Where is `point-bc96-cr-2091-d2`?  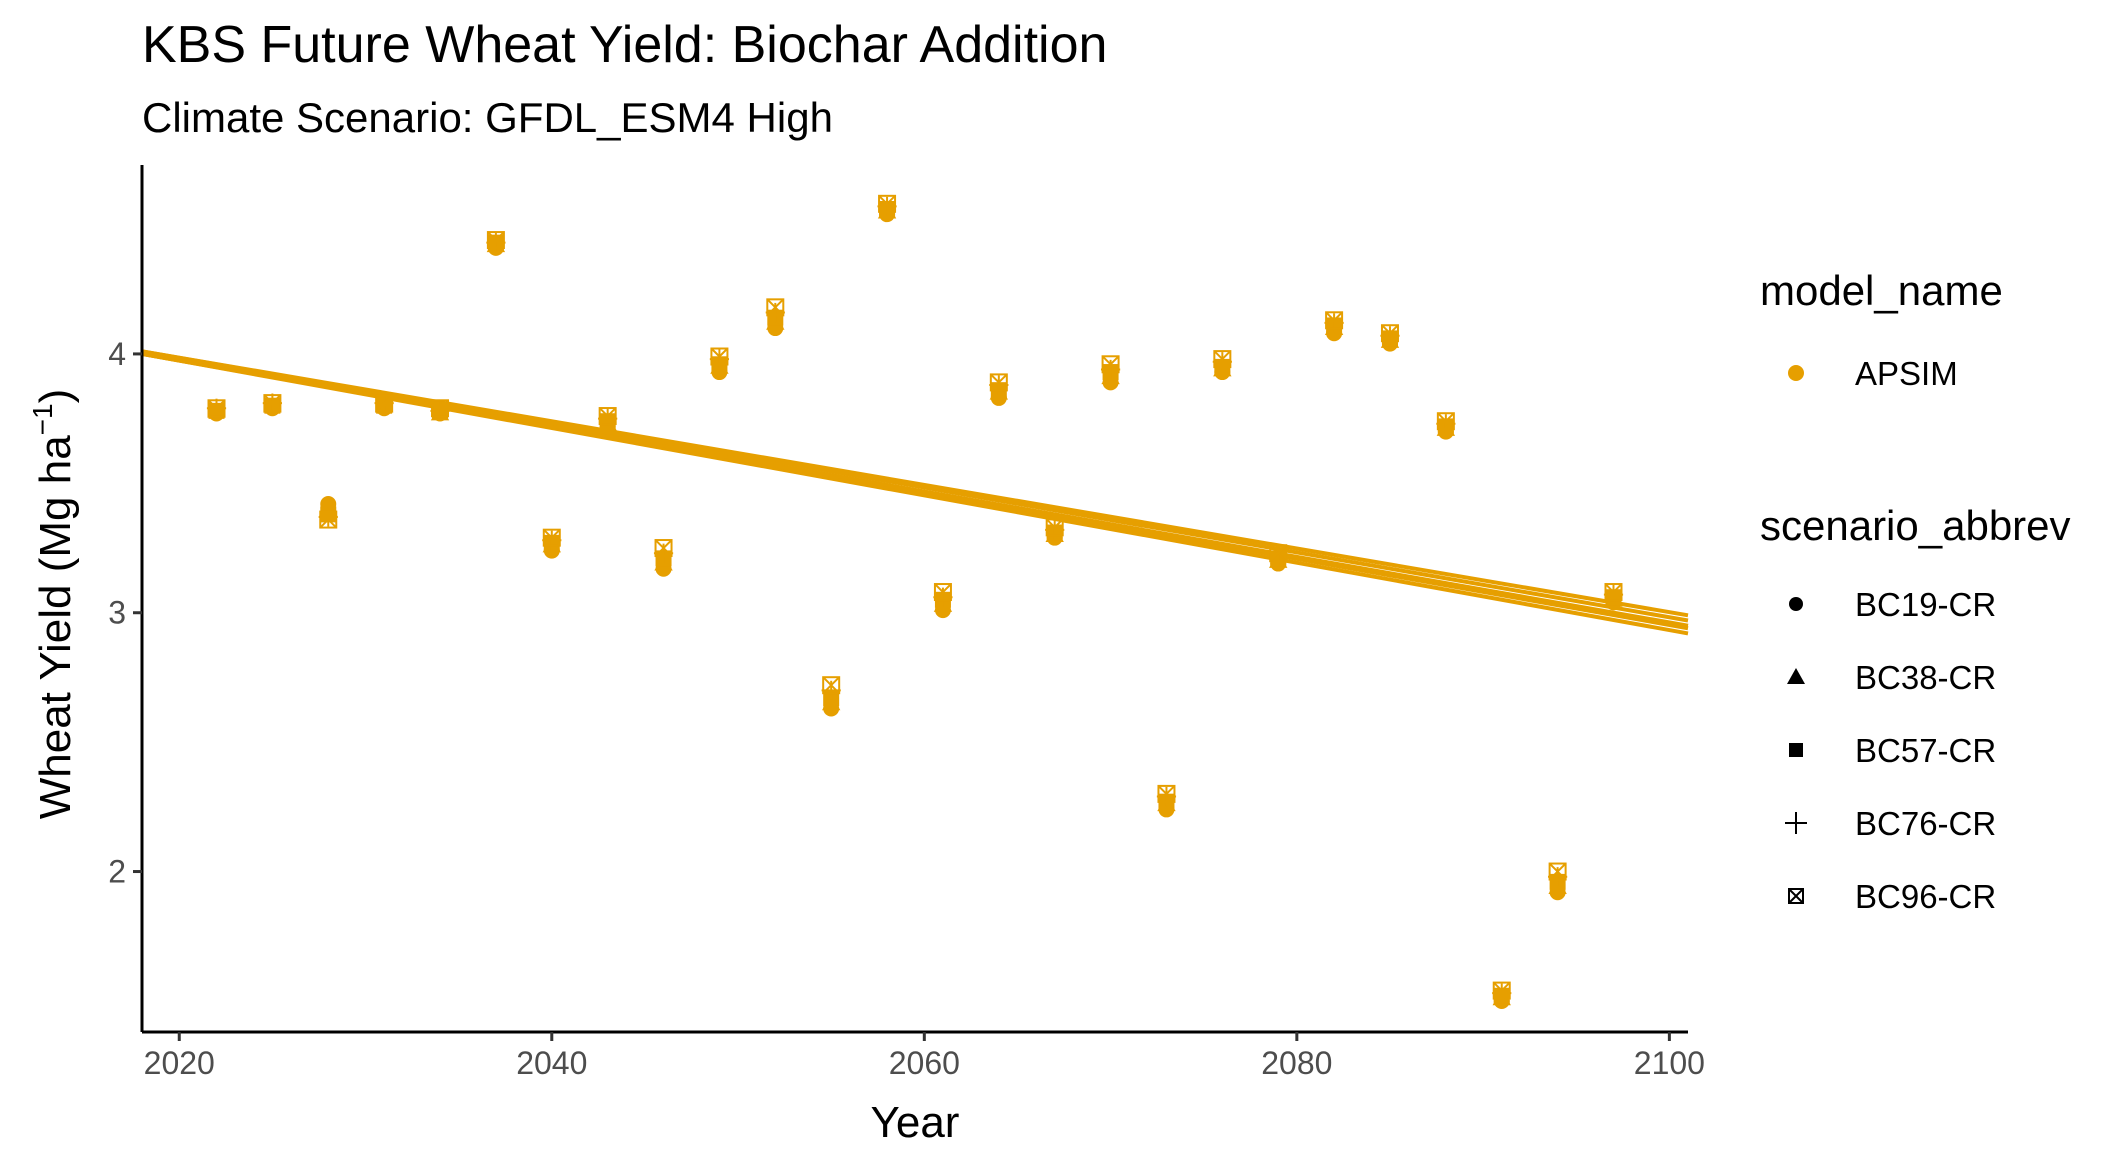
point-bc96-cr-2091-d2 is located at coordinates (1502, 990).